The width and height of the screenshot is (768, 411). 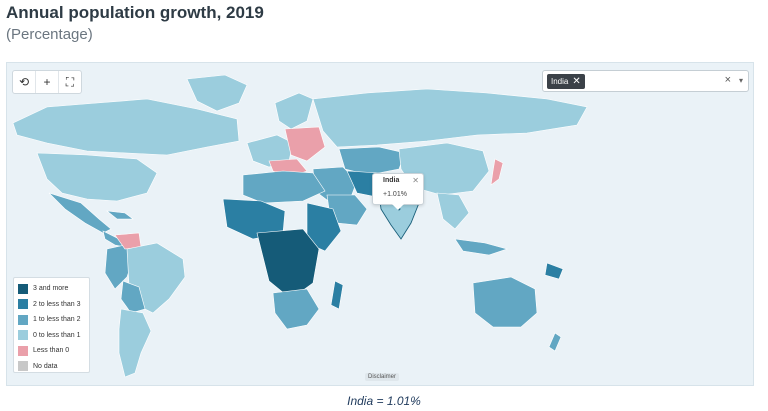 I want to click on region-southern-africa, so click(x=296, y=309).